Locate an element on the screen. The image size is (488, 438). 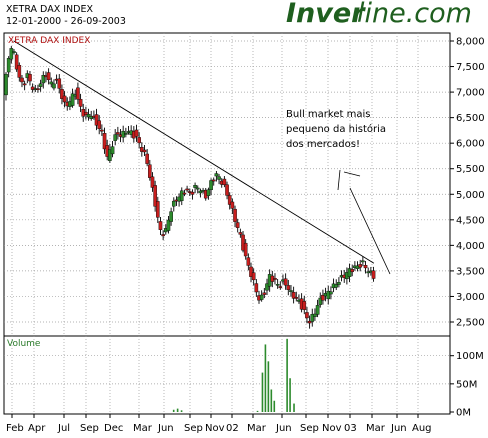
x-tick-label: 02 is located at coordinates (232, 428).